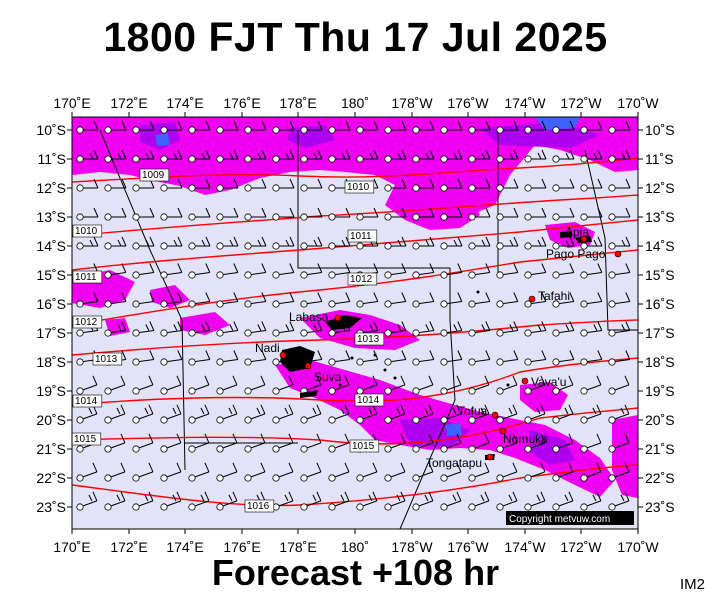 The image size is (711, 600). Describe the element at coordinates (525, 547) in the screenshot. I see `lon-label-bottom: 174˚W` at that location.